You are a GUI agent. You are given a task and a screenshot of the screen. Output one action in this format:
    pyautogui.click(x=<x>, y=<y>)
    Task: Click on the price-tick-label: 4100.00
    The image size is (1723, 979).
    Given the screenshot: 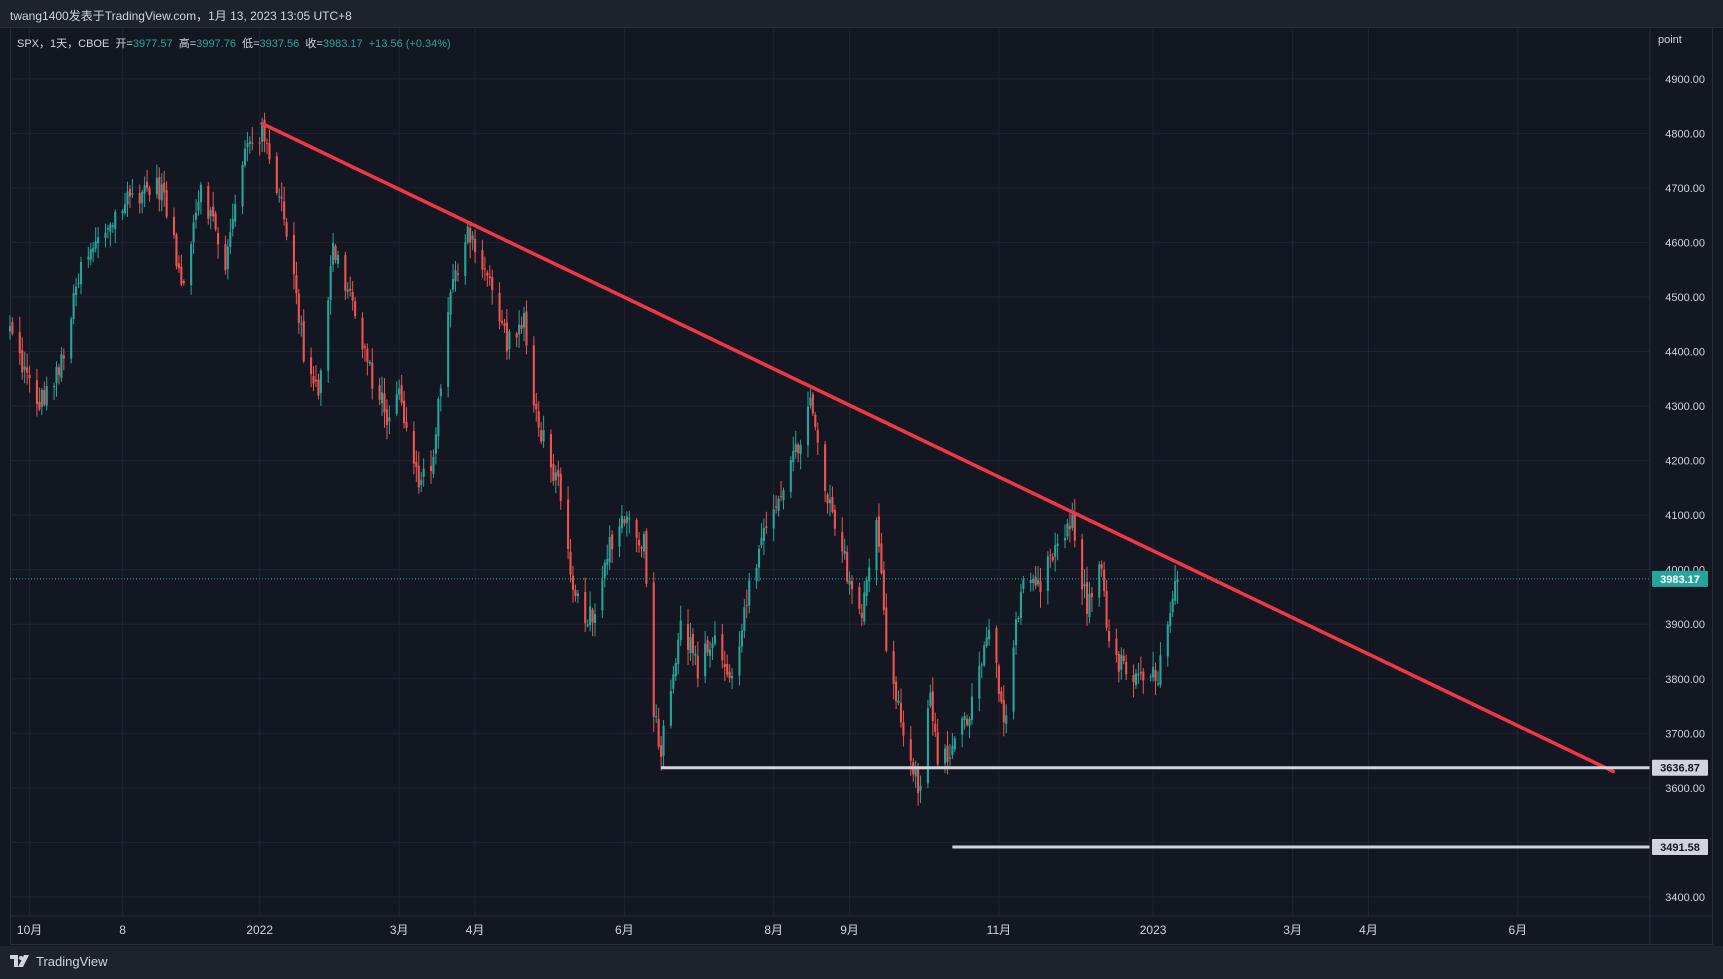 What is the action you would take?
    pyautogui.click(x=1685, y=516)
    